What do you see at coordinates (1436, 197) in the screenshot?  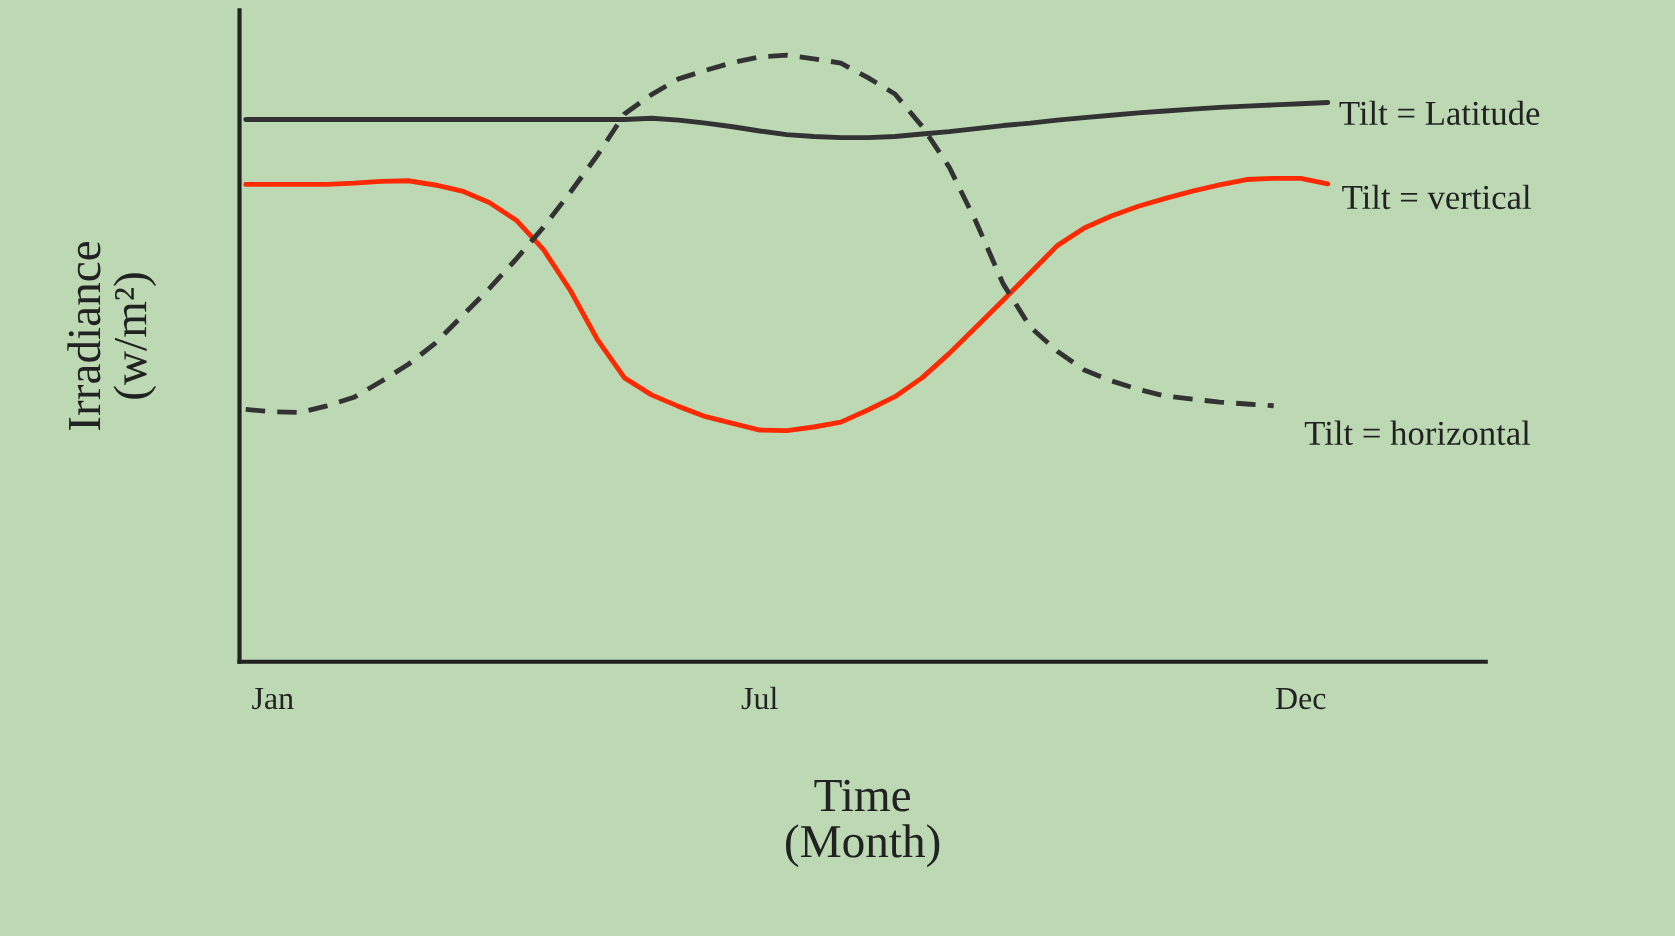 I see `series-label: Tilt = vertical` at bounding box center [1436, 197].